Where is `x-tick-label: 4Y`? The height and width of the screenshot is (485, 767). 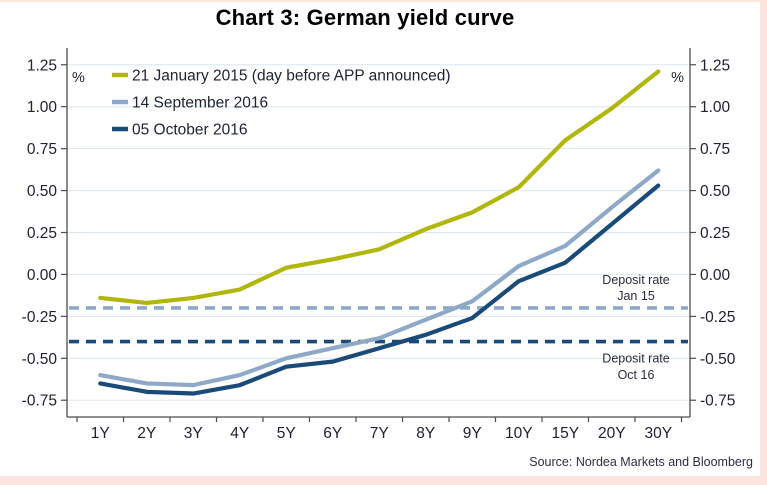 x-tick-label: 4Y is located at coordinates (239, 433).